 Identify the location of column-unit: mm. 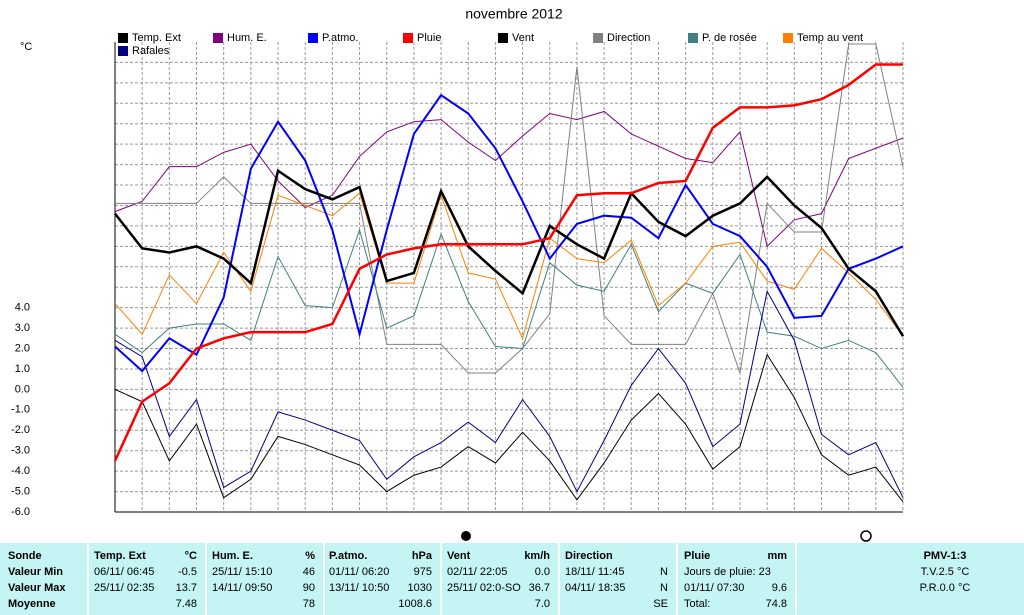
(777, 556).